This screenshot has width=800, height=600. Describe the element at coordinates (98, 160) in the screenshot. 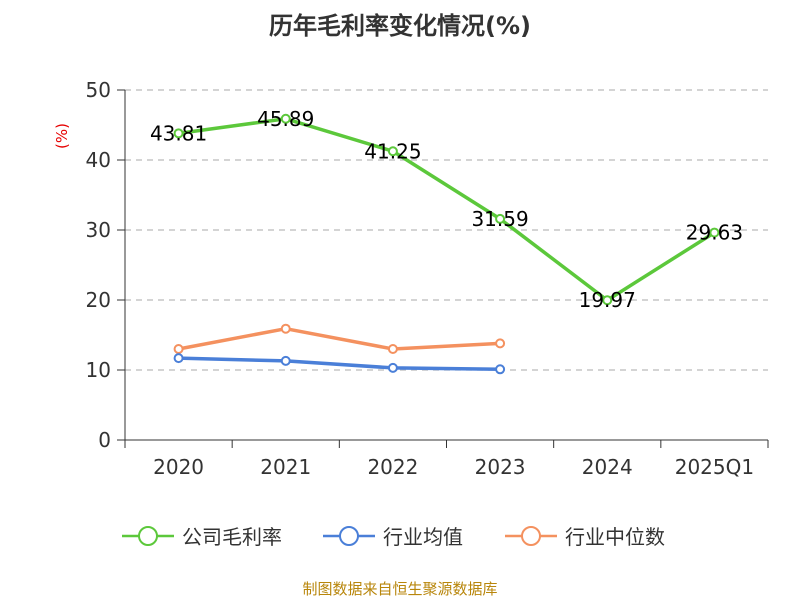

I see `y-tick-label: 40` at that location.